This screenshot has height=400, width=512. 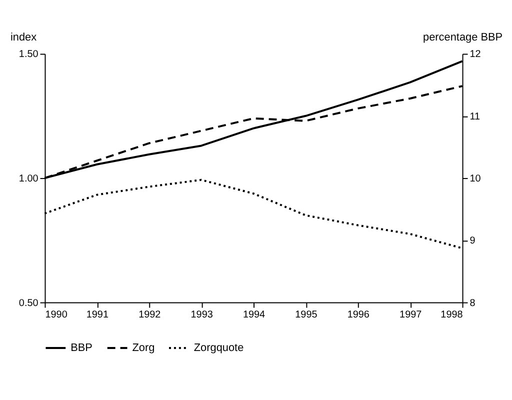 What do you see at coordinates (97, 315) in the screenshot?
I see `x-tick-label: 1991` at bounding box center [97, 315].